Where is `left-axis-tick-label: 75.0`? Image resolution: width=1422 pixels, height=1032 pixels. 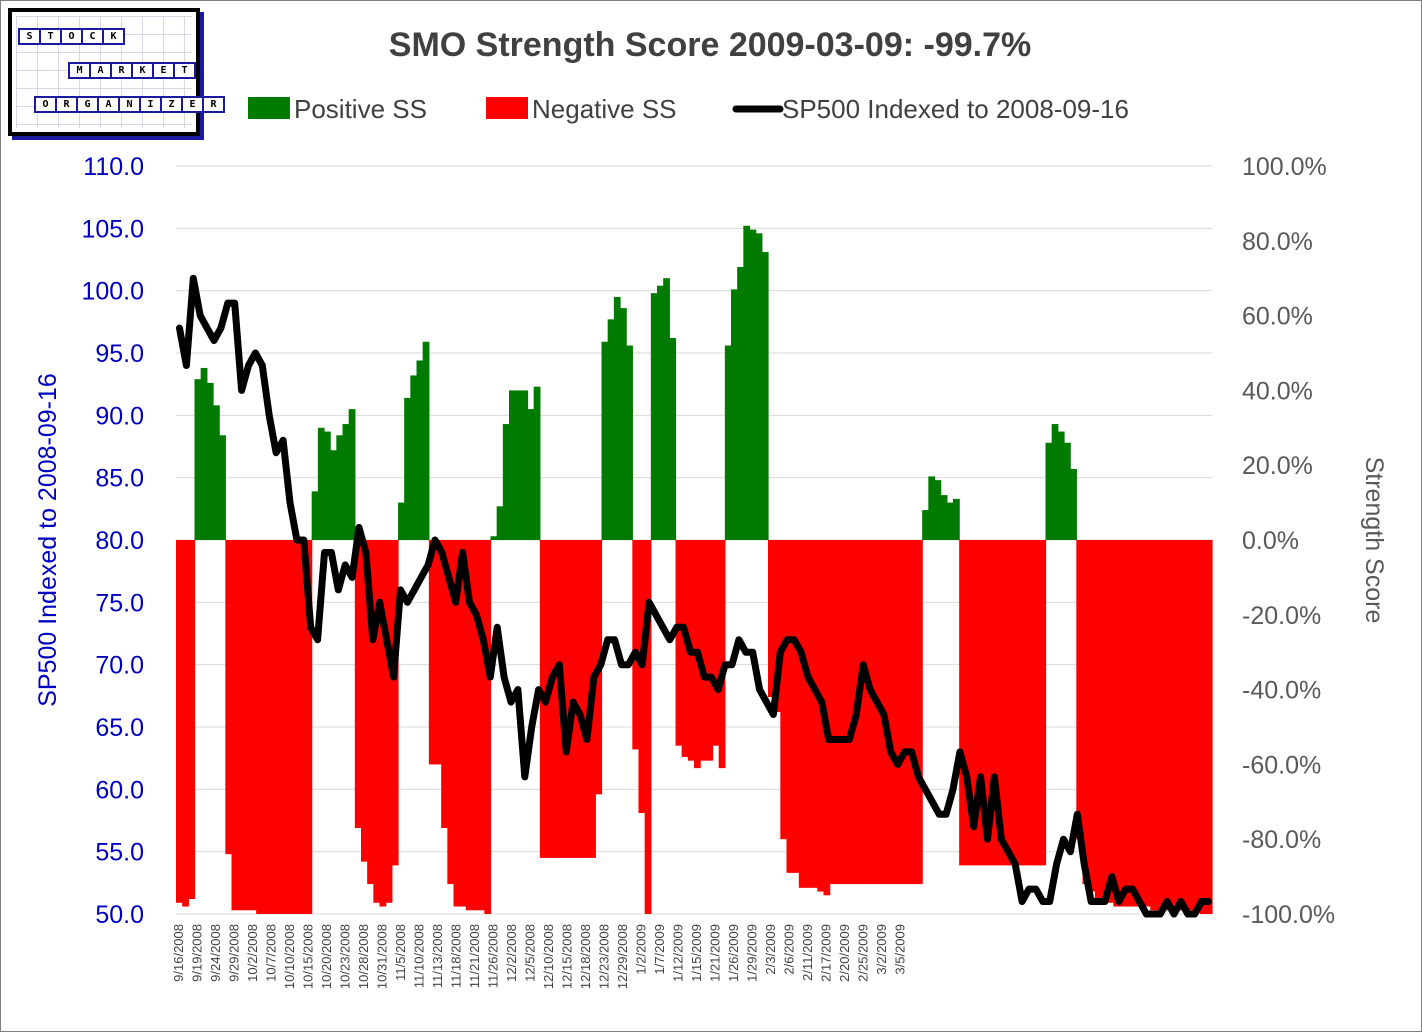 left-axis-tick-label: 75.0 is located at coordinates (119, 603).